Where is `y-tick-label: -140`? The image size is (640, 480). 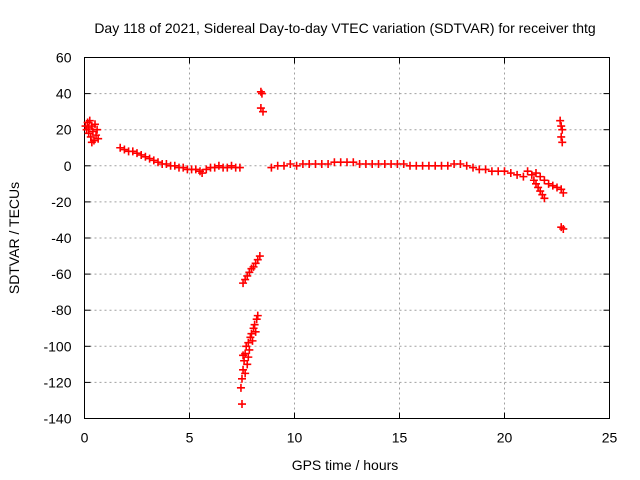 y-tick-label: -140 is located at coordinates (57, 419).